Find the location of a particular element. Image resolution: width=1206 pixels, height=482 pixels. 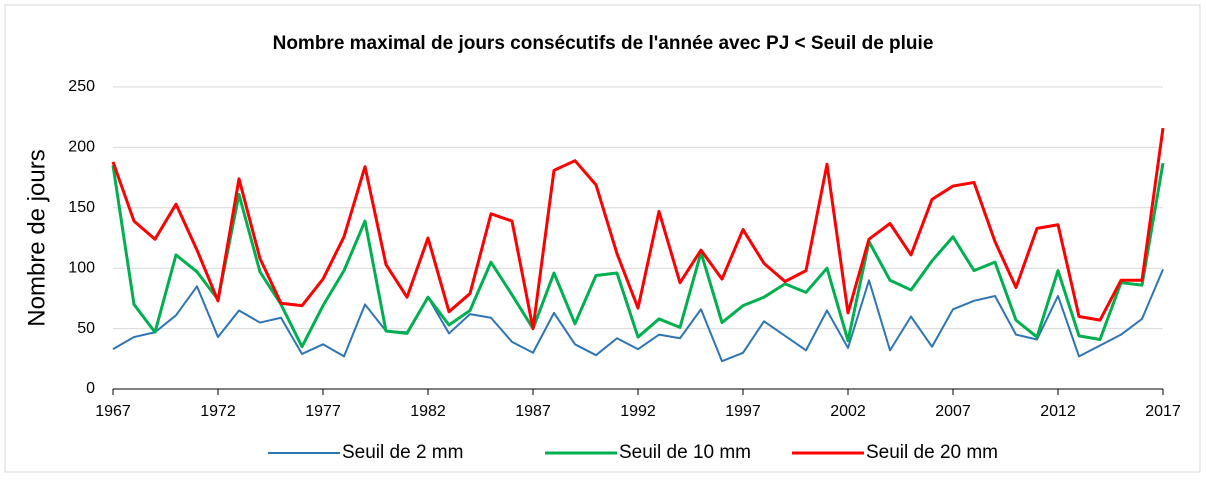

x-tick-label: 1992 is located at coordinates (638, 411).